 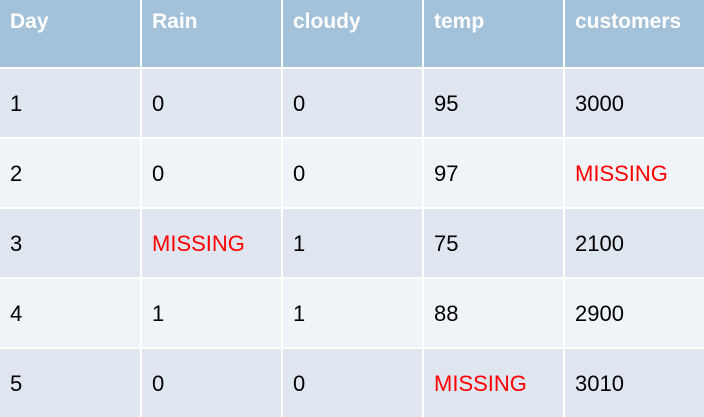 I want to click on table-cell: 75, so click(x=494, y=243).